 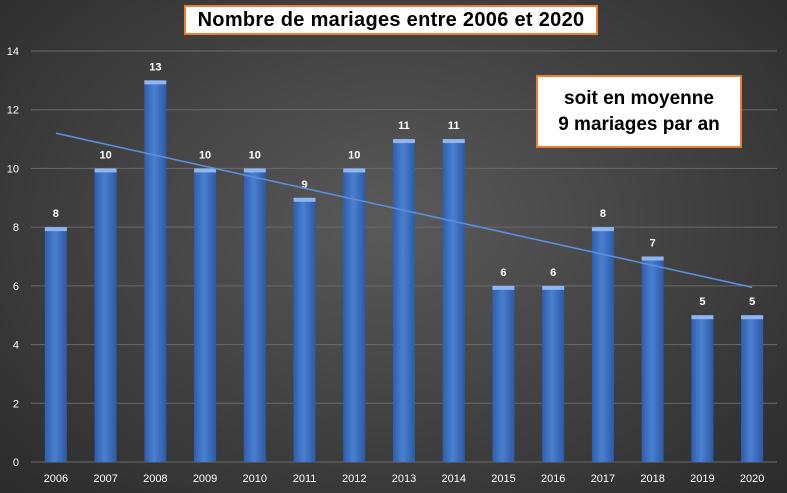 I want to click on data-label: 9, so click(x=304, y=185).